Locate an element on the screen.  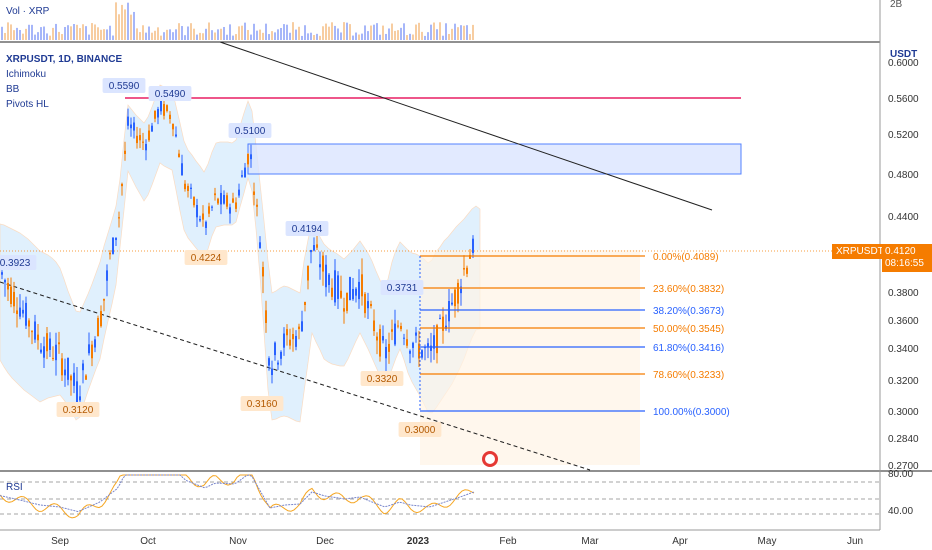
x-tick-9: Jun is located at coordinates (855, 541).